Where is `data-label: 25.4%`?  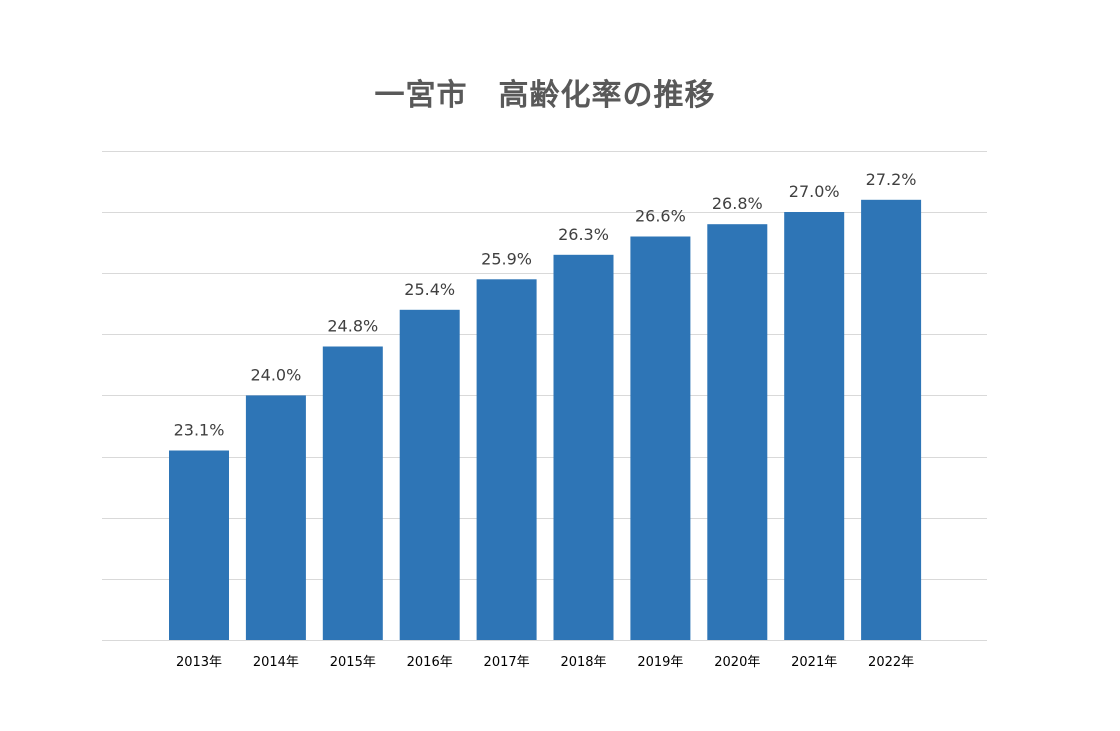
data-label: 25.4% is located at coordinates (429, 289).